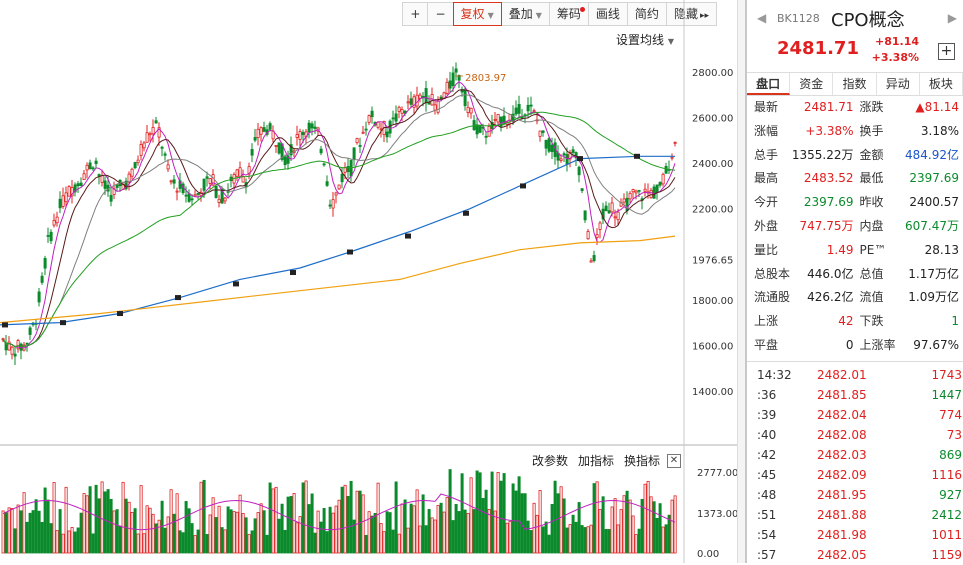 This screenshot has width=963, height=565. I want to click on overlay-button: 叠加 ▼, so click(525, 14).